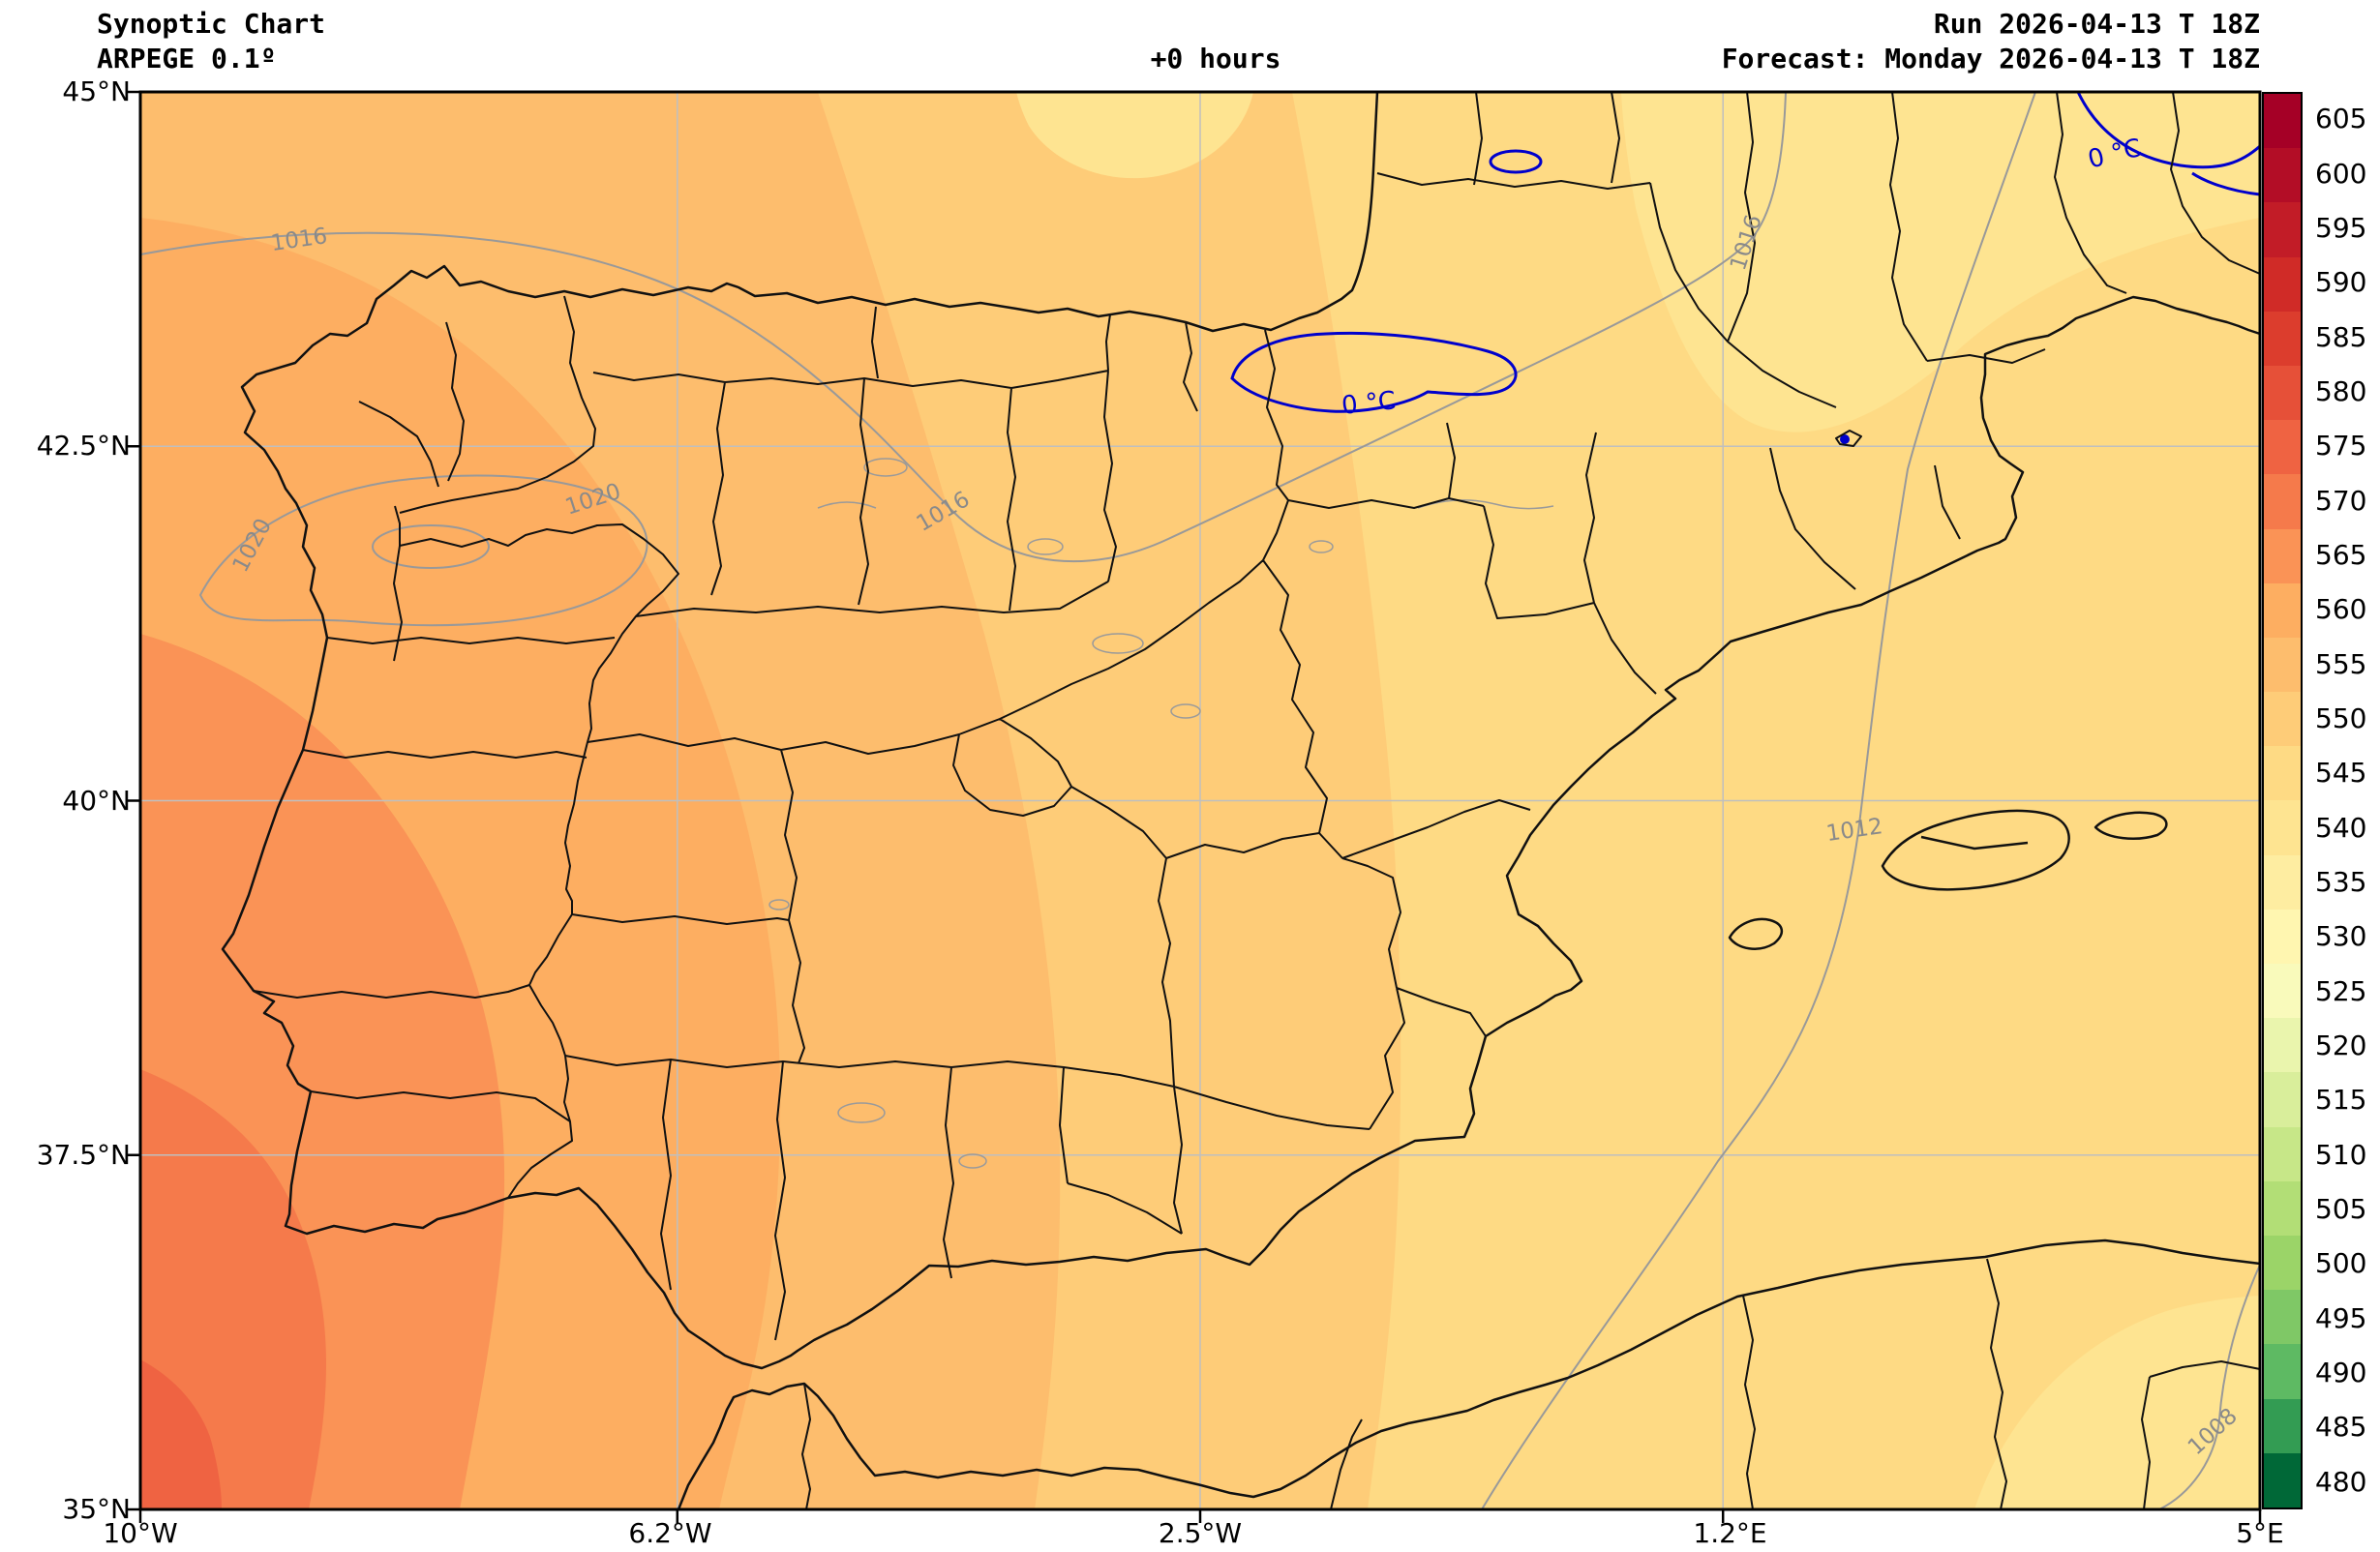 This screenshot has width=2380, height=1552. I want to click on model-label: ARPEGE 0.1º, so click(187, 59).